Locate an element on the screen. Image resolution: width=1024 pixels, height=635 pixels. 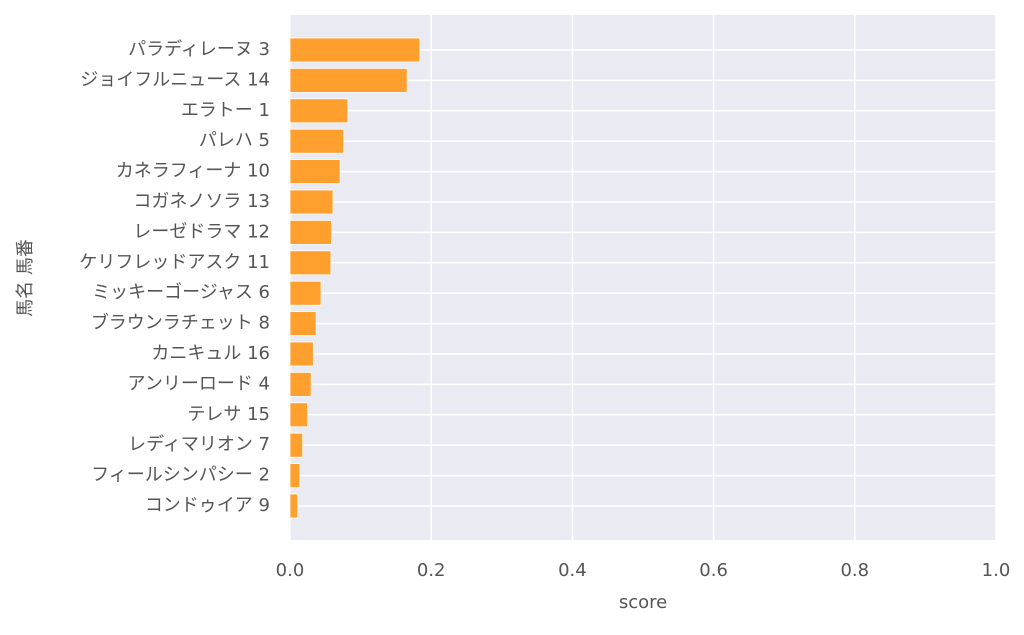
y-tick-label: エラトー 1 is located at coordinates (225, 110).